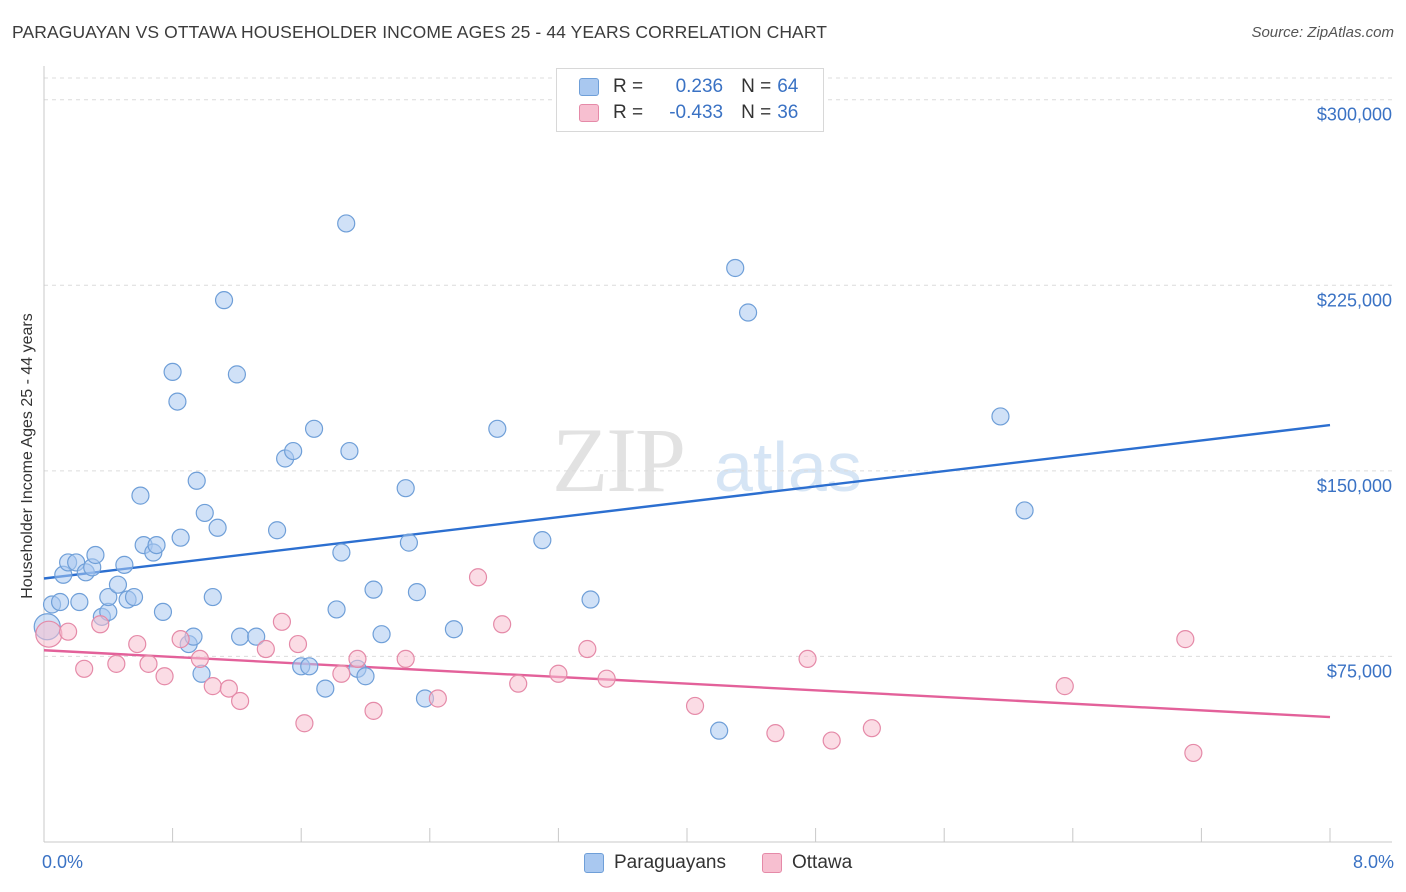  What do you see at coordinates (688, 87) in the screenshot?
I see `legend-row-paraguayans: R = 0.236 N = 64` at bounding box center [688, 87].